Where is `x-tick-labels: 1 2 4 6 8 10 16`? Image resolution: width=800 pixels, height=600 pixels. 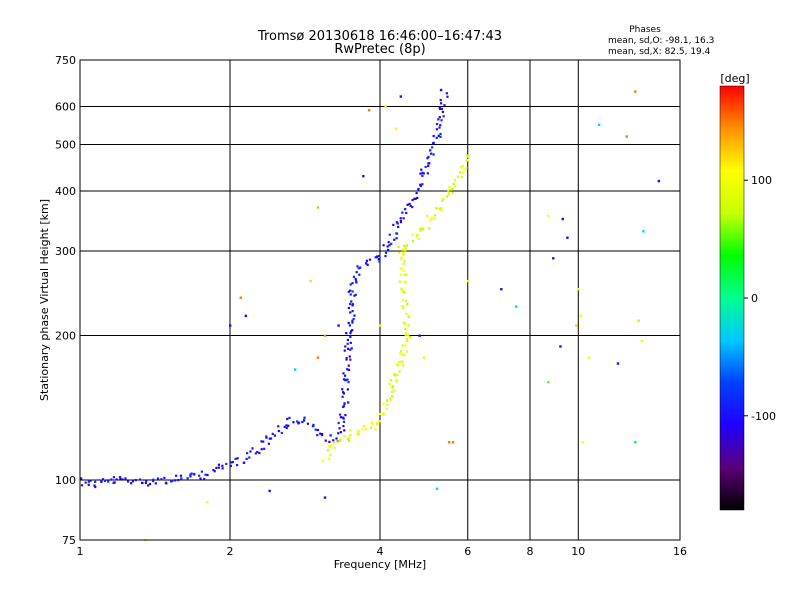
x-tick-labels: 1 2 4 6 8 10 16 is located at coordinates (382, 551).